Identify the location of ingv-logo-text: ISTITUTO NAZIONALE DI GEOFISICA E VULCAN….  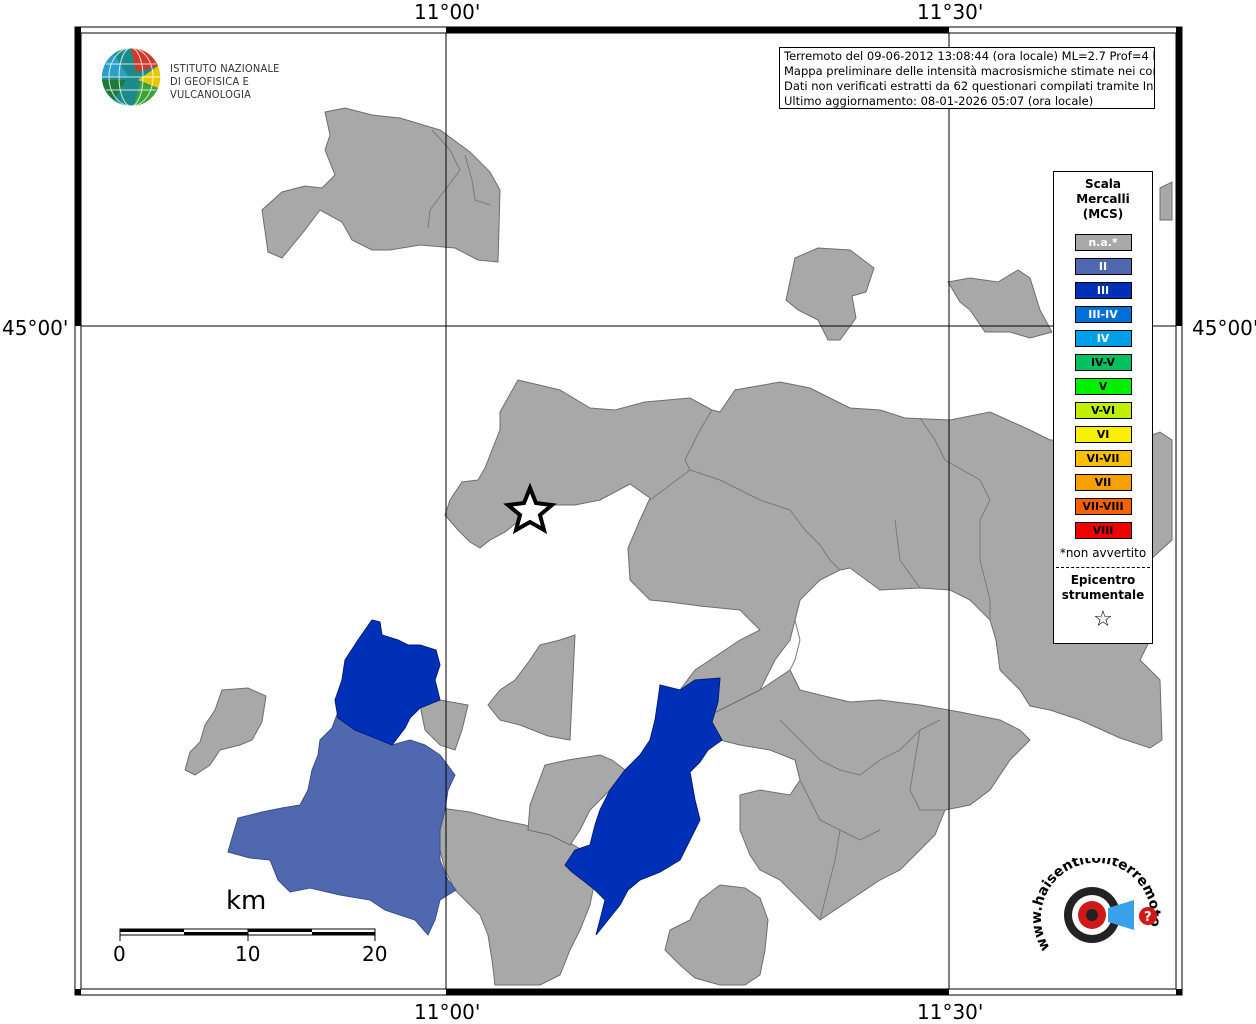
(245, 81).